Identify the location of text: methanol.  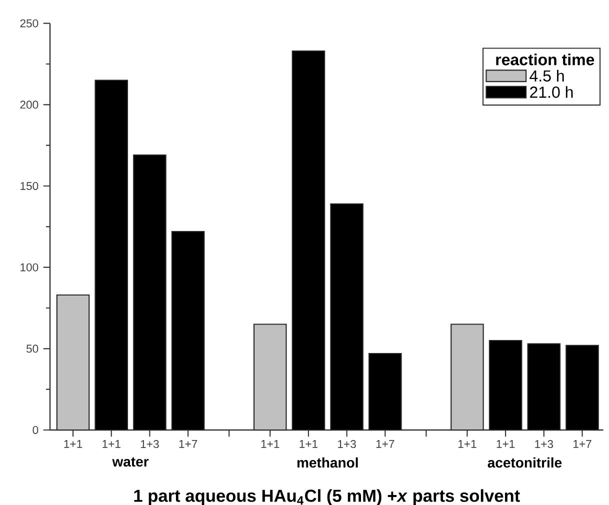
(327, 462).